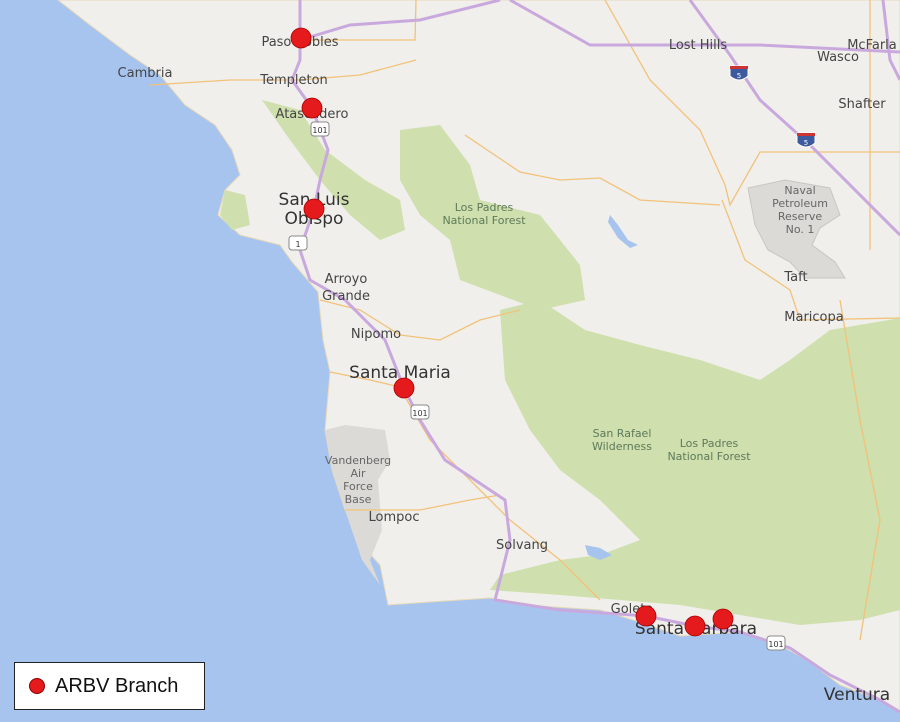 The height and width of the screenshot is (722, 900). What do you see at coordinates (358, 499) in the screenshot?
I see `area-label: Base` at bounding box center [358, 499].